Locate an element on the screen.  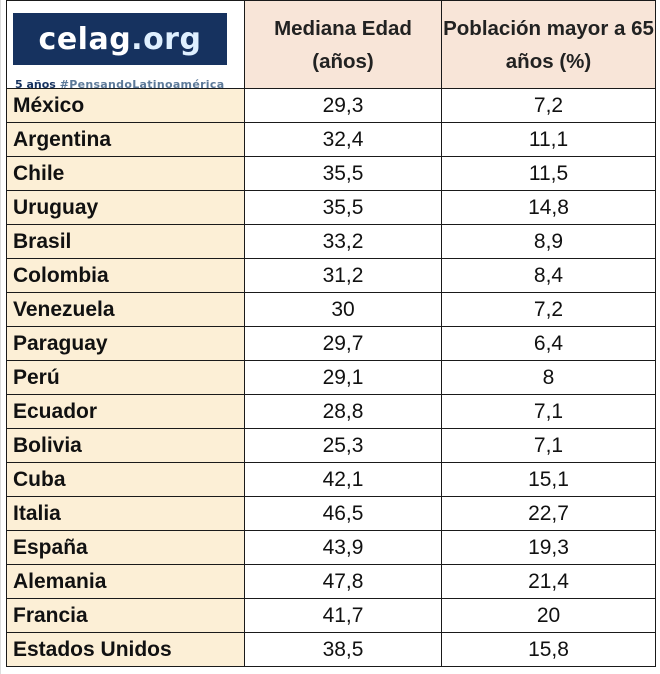
country-cell: Alemania is located at coordinates (125, 581).